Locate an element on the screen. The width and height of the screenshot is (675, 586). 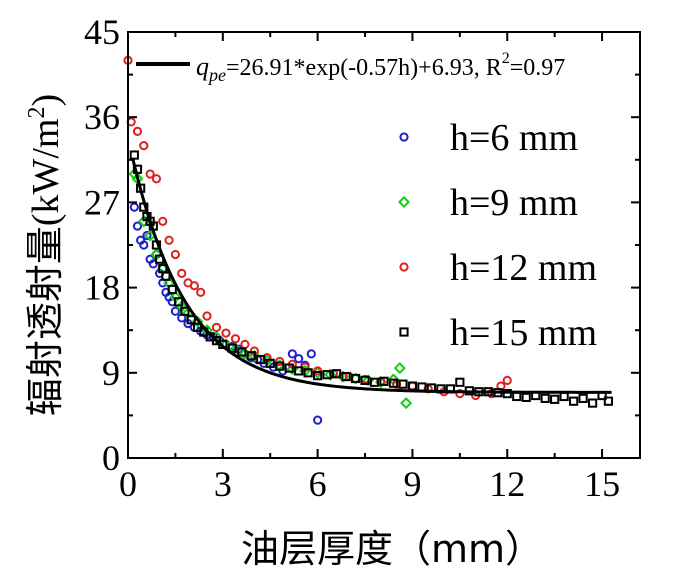
x-tick-label: 3 is located at coordinates (223, 484).